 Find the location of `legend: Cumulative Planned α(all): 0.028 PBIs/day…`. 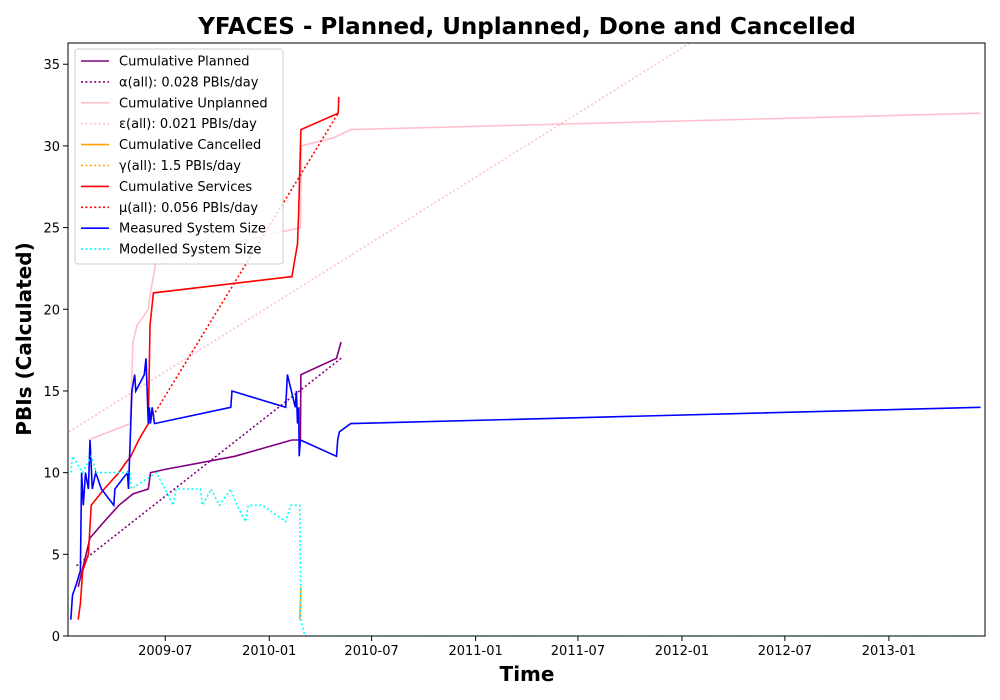

legend: Cumulative Planned α(all): 0.028 PBIs/day… is located at coordinates (179, 156).